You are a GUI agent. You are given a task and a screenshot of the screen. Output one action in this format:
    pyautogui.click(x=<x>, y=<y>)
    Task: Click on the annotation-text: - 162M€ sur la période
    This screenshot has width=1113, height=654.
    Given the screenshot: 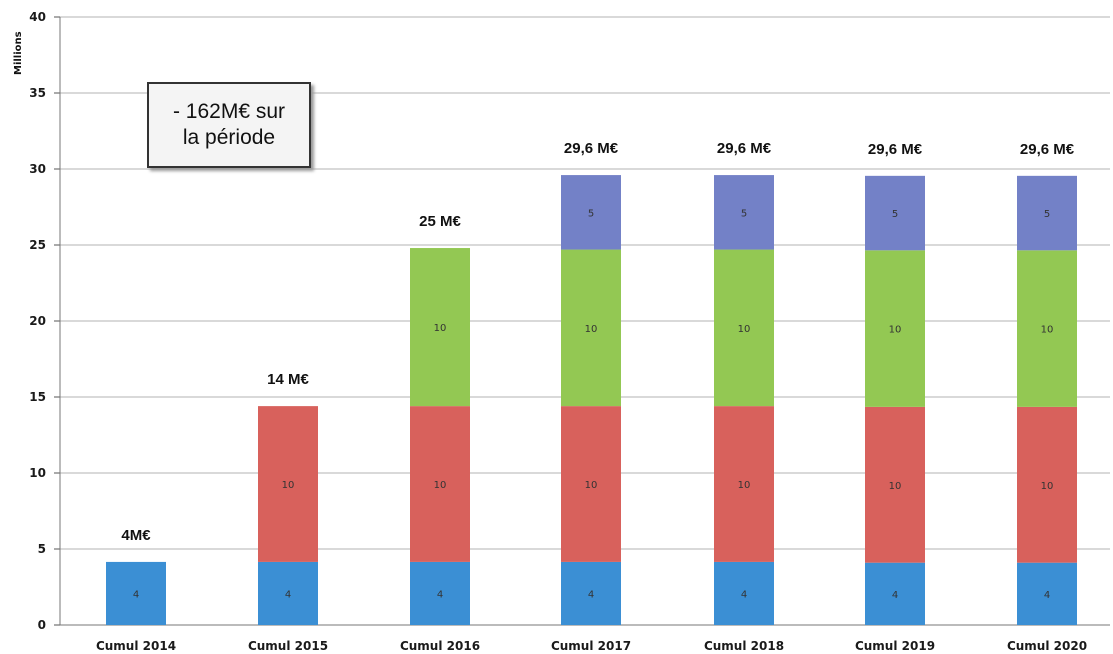 What is the action you would take?
    pyautogui.click(x=229, y=124)
    